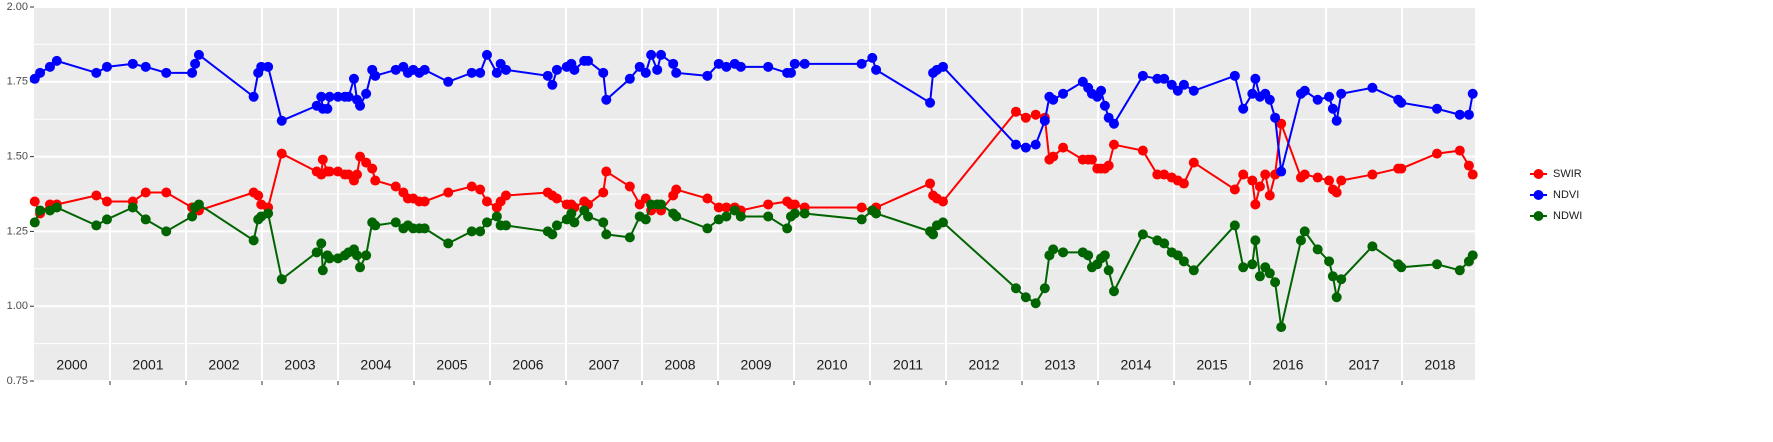 Image resolution: width=1773 pixels, height=442 pixels. What do you see at coordinates (527, 365) in the screenshot?
I see `year-label: 2006` at bounding box center [527, 365].